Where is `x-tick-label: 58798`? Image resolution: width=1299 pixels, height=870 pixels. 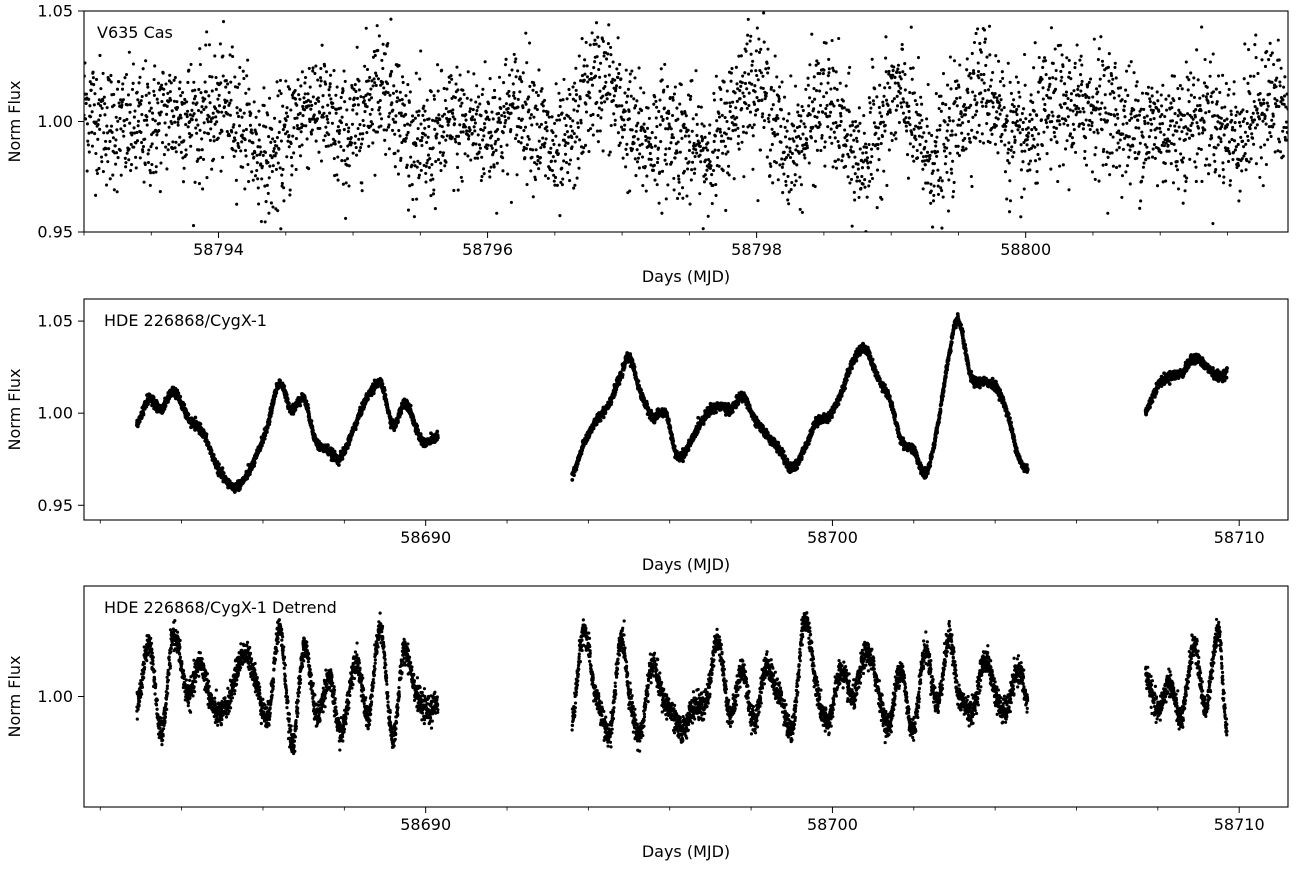 x-tick-label: 58798 is located at coordinates (756, 249).